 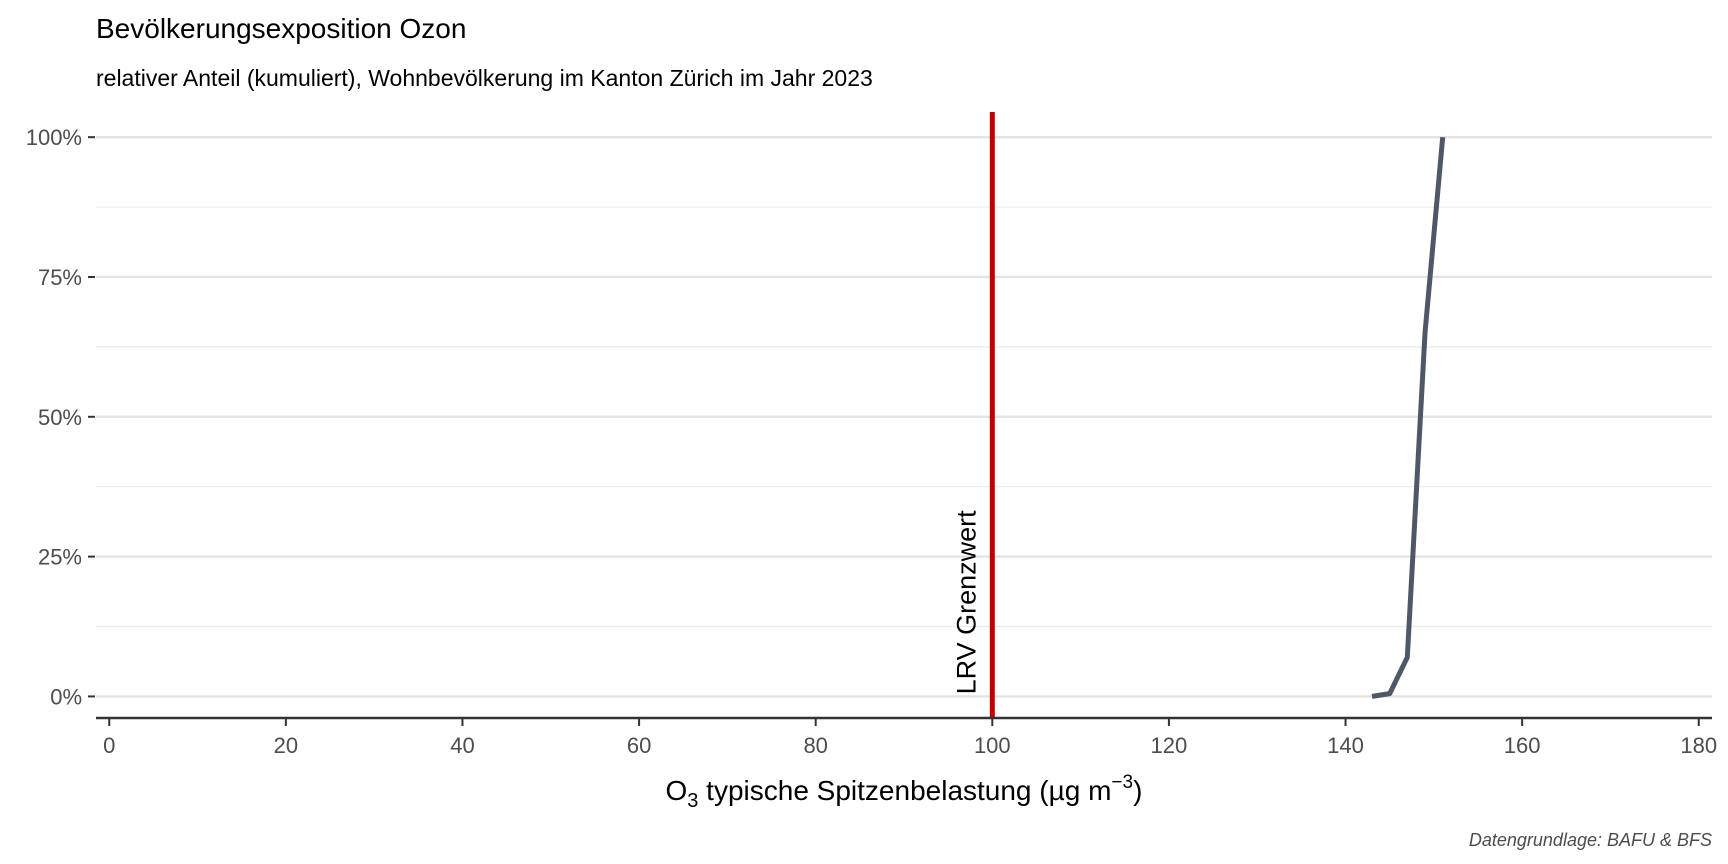 What do you see at coordinates (54, 137) in the screenshot?
I see `y-tick-label: 100%` at bounding box center [54, 137].